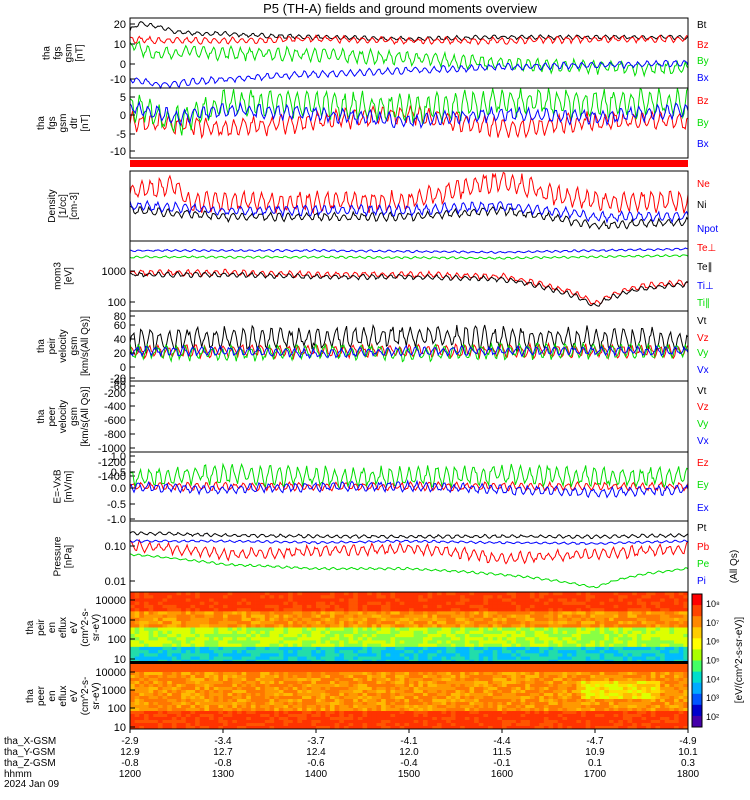 This screenshot has height=800, width=750. What do you see at coordinates (705, 267) in the screenshot?
I see `legend-Te∥: Te∥` at bounding box center [705, 267].